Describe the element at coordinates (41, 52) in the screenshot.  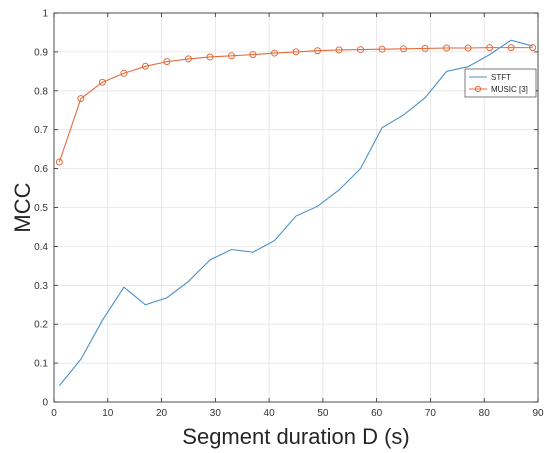
I see `y-tick-label: 0.9` at that location.